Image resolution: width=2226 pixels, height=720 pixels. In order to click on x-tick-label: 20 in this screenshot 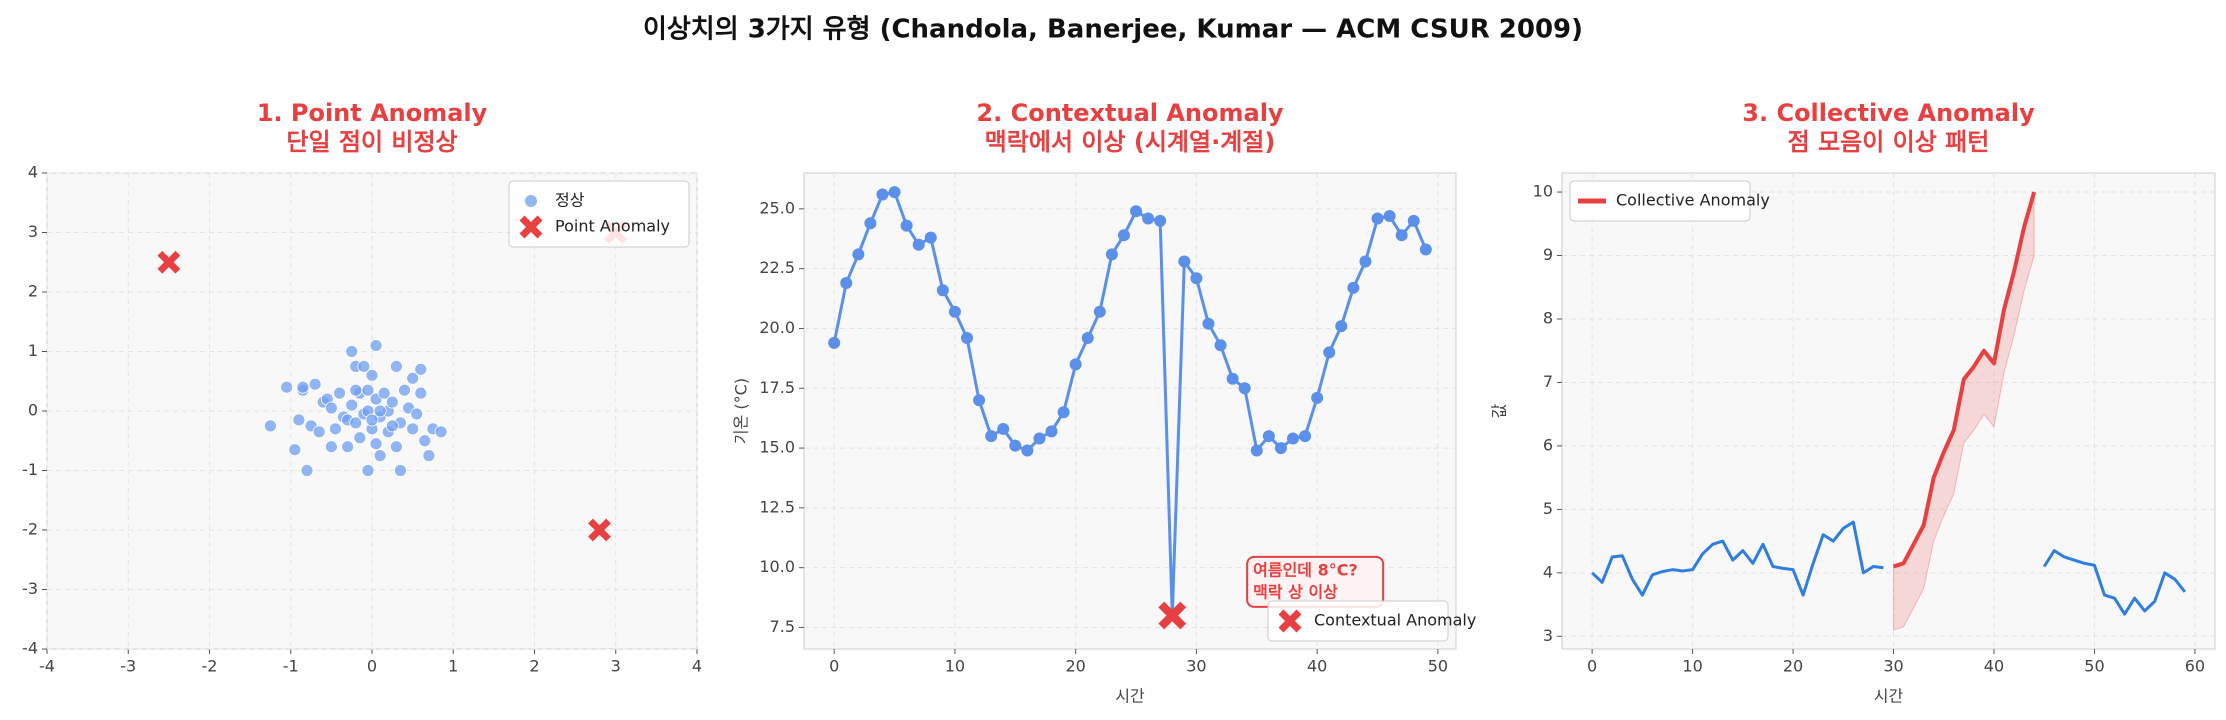, I will do `click(1075, 666)`.